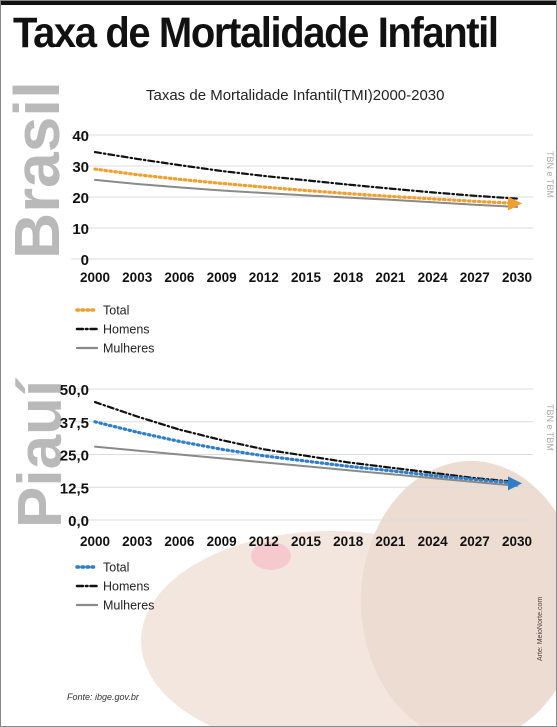 Image resolution: width=557 pixels, height=727 pixels. Describe the element at coordinates (540, 628) in the screenshot. I see `art-credit: Arte: MeioNorte.com` at that location.